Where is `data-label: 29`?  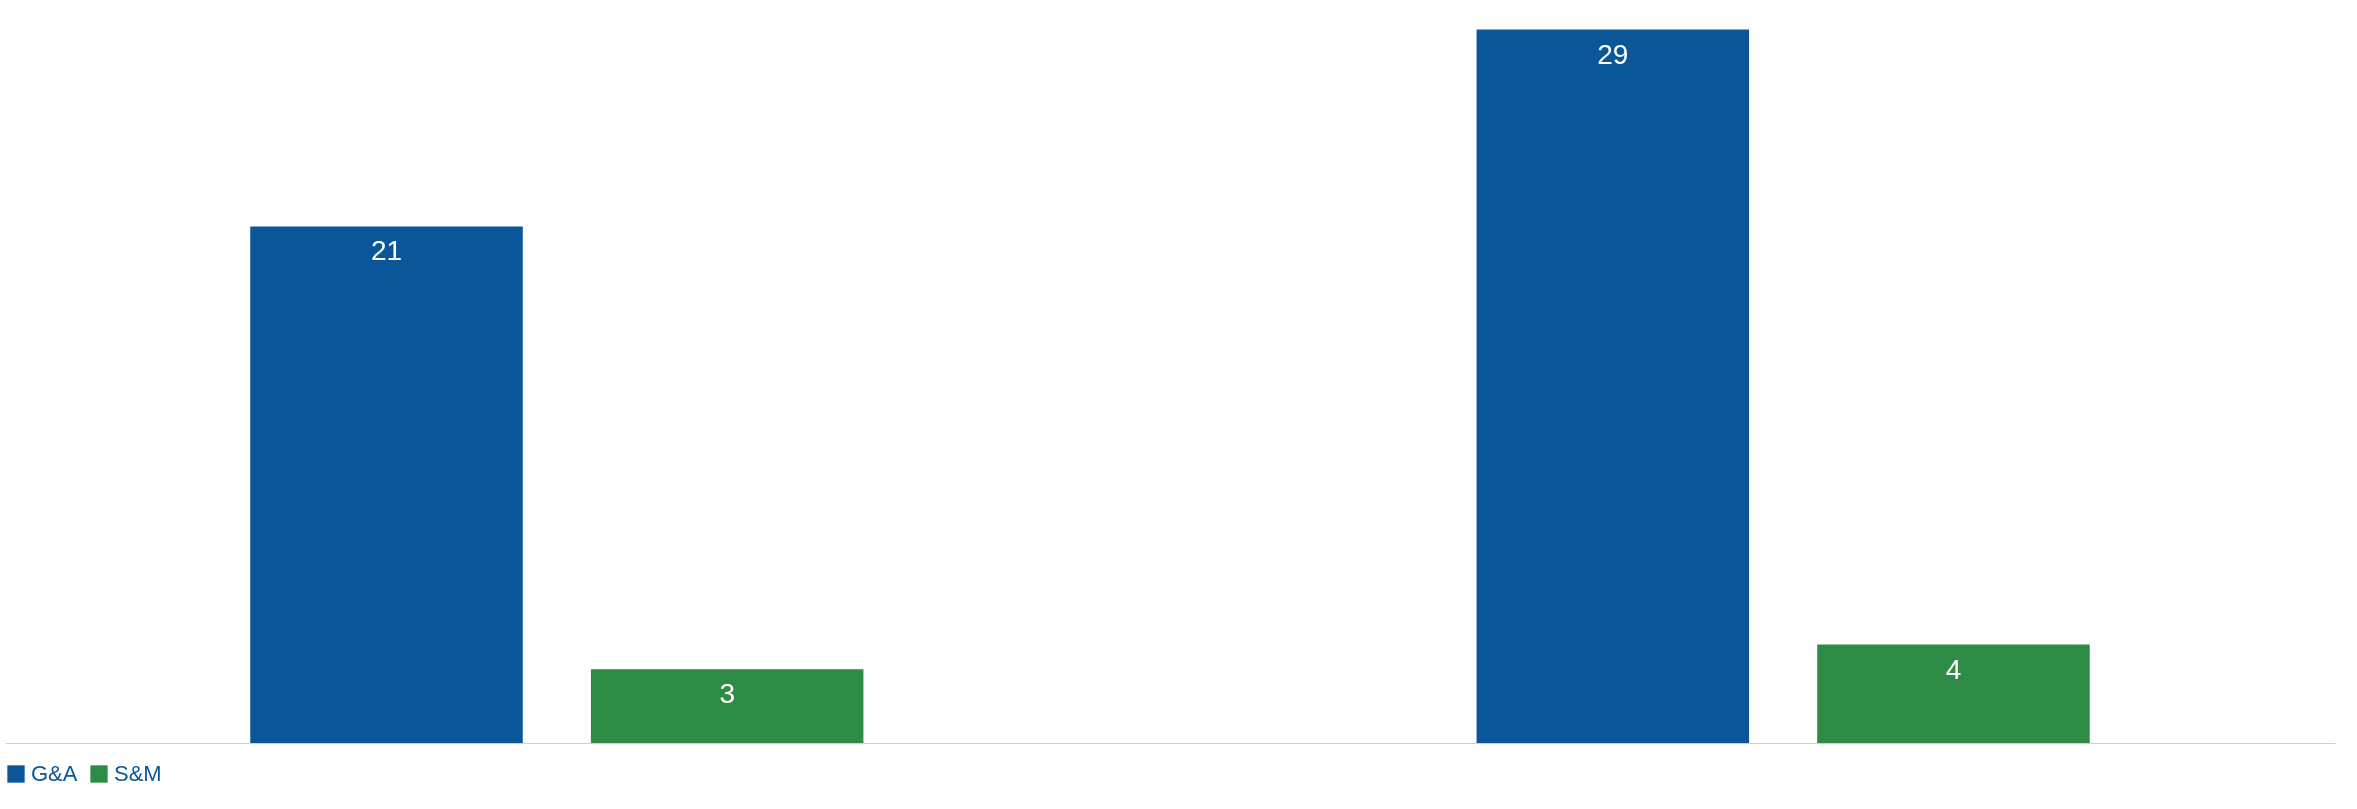
data-label: 29 is located at coordinates (1613, 54).